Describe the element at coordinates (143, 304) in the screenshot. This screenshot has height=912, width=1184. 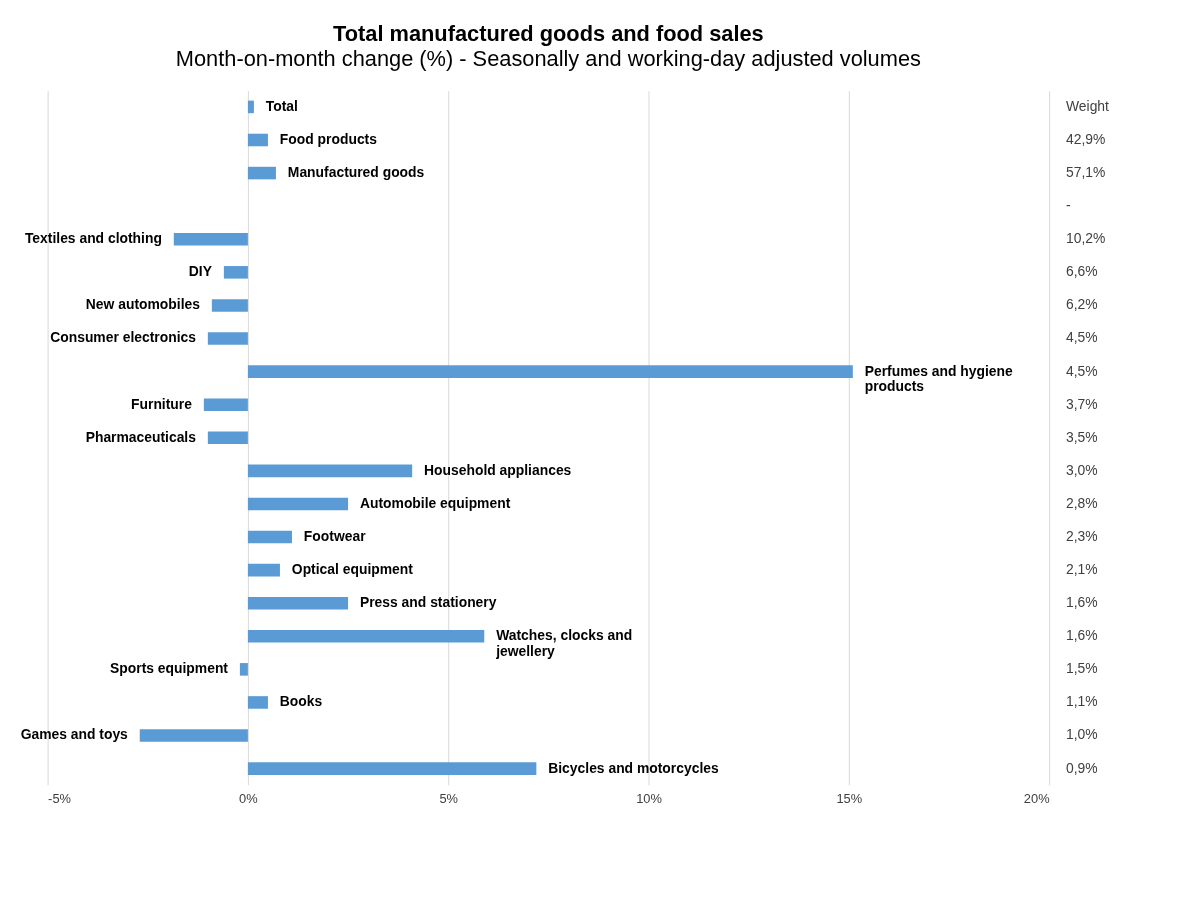
I see `y-tick-label: New automobiles` at that location.